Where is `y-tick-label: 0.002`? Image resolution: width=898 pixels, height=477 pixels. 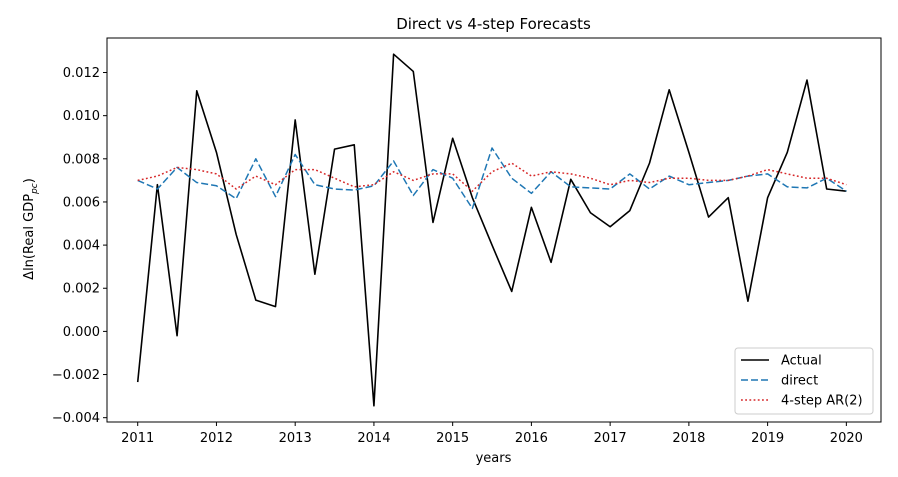 y-tick-label: 0.002 is located at coordinates (81, 289).